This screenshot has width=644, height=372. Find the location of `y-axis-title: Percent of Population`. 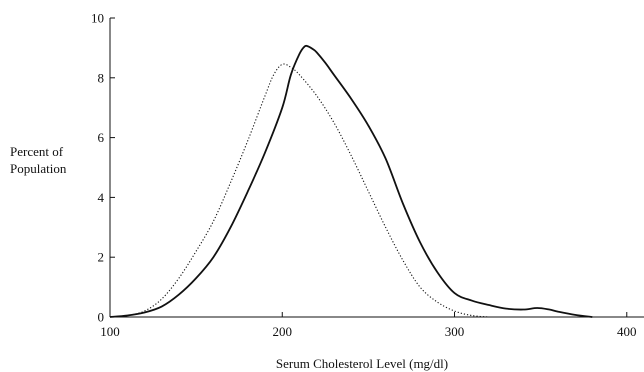

y-axis-title: Percent of Population is located at coordinates (38, 160).